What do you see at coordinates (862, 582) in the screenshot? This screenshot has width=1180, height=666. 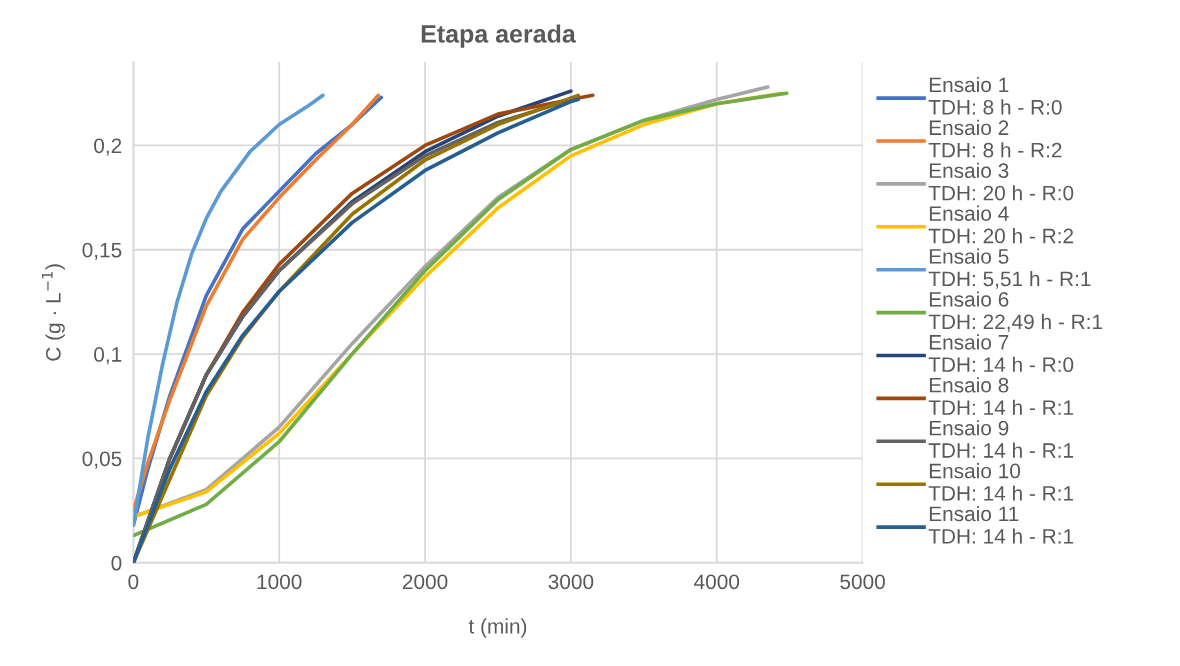 I see `x-tick-label: 5000` at bounding box center [862, 582].